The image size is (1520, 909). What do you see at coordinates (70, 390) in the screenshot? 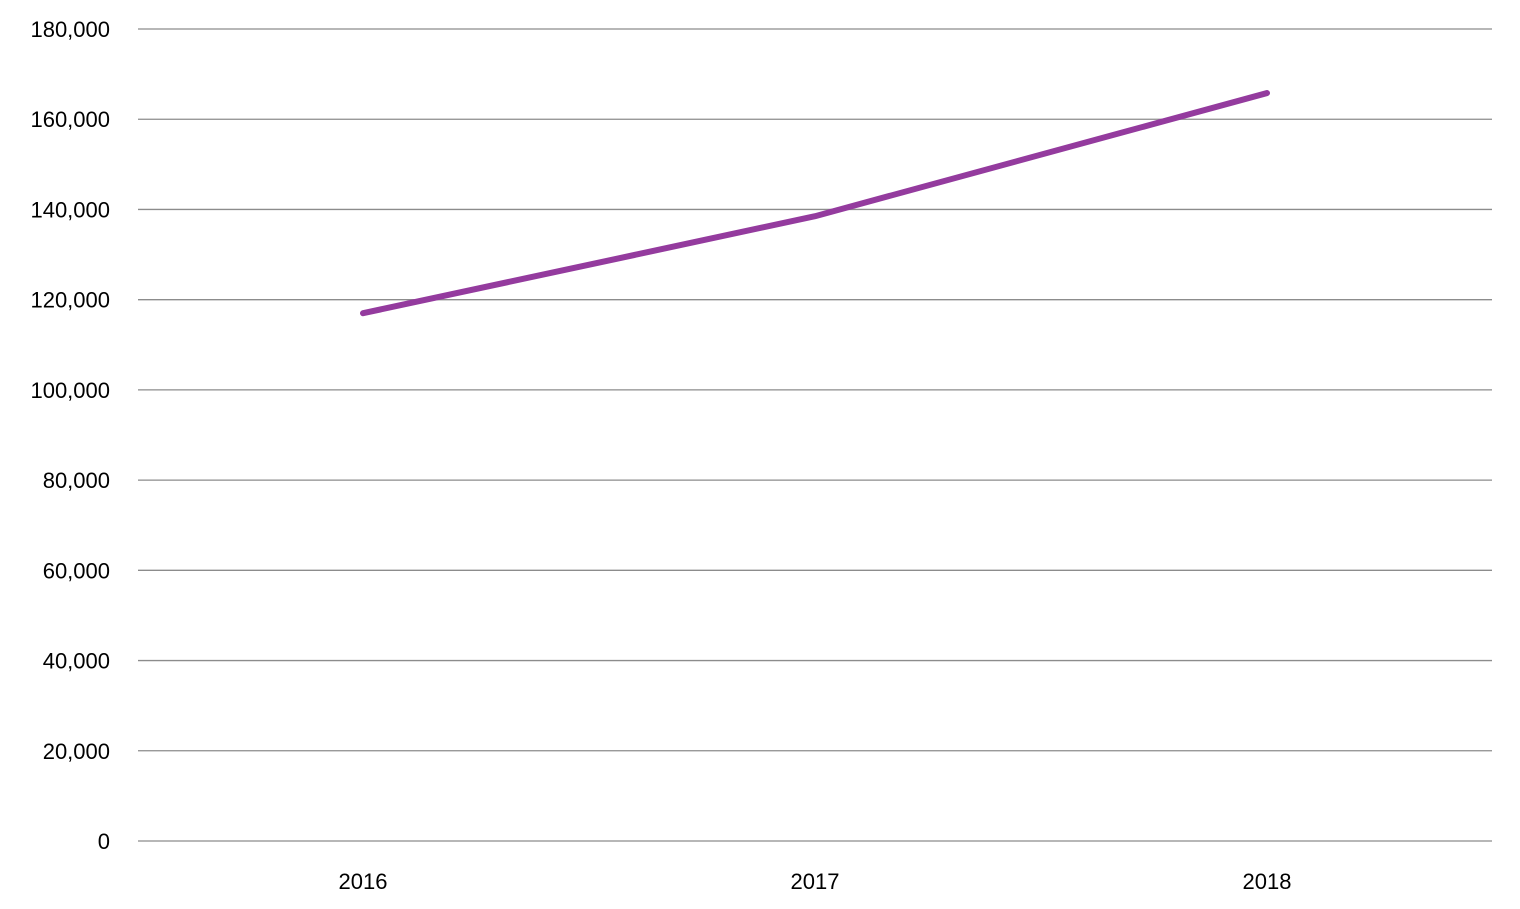
I see `y-tick-label: 100,000` at bounding box center [70, 390].